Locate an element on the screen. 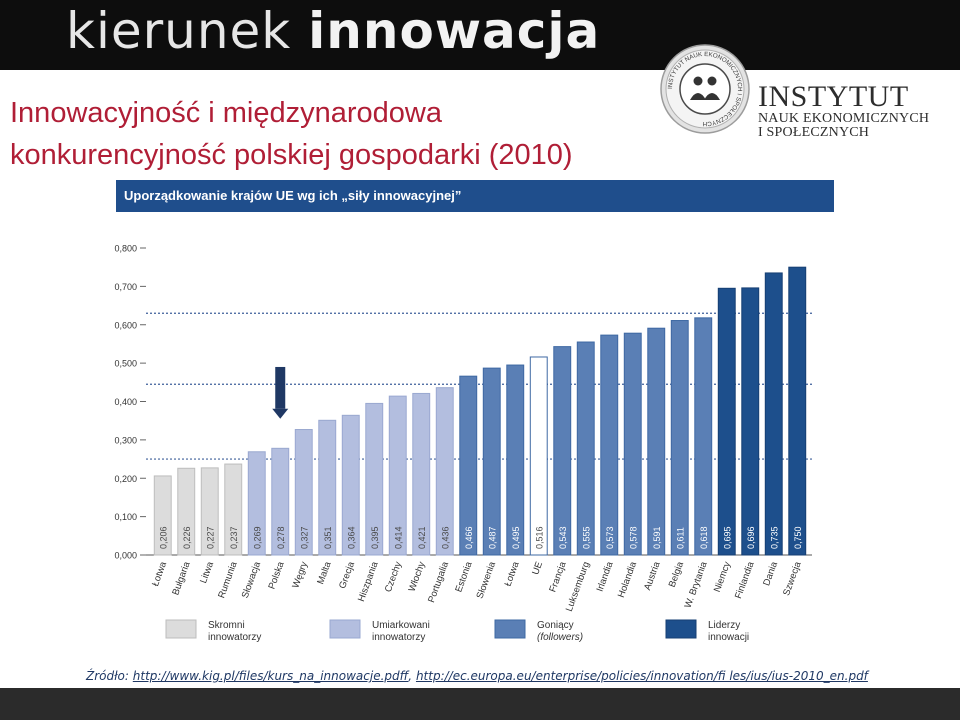 Image resolution: width=960 pixels, height=720 pixels. banner-title: kierunek innowacja is located at coordinates (333, 31).